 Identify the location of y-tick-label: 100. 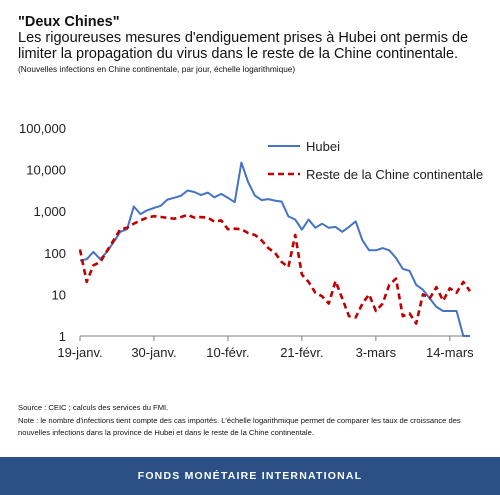
(55, 253).